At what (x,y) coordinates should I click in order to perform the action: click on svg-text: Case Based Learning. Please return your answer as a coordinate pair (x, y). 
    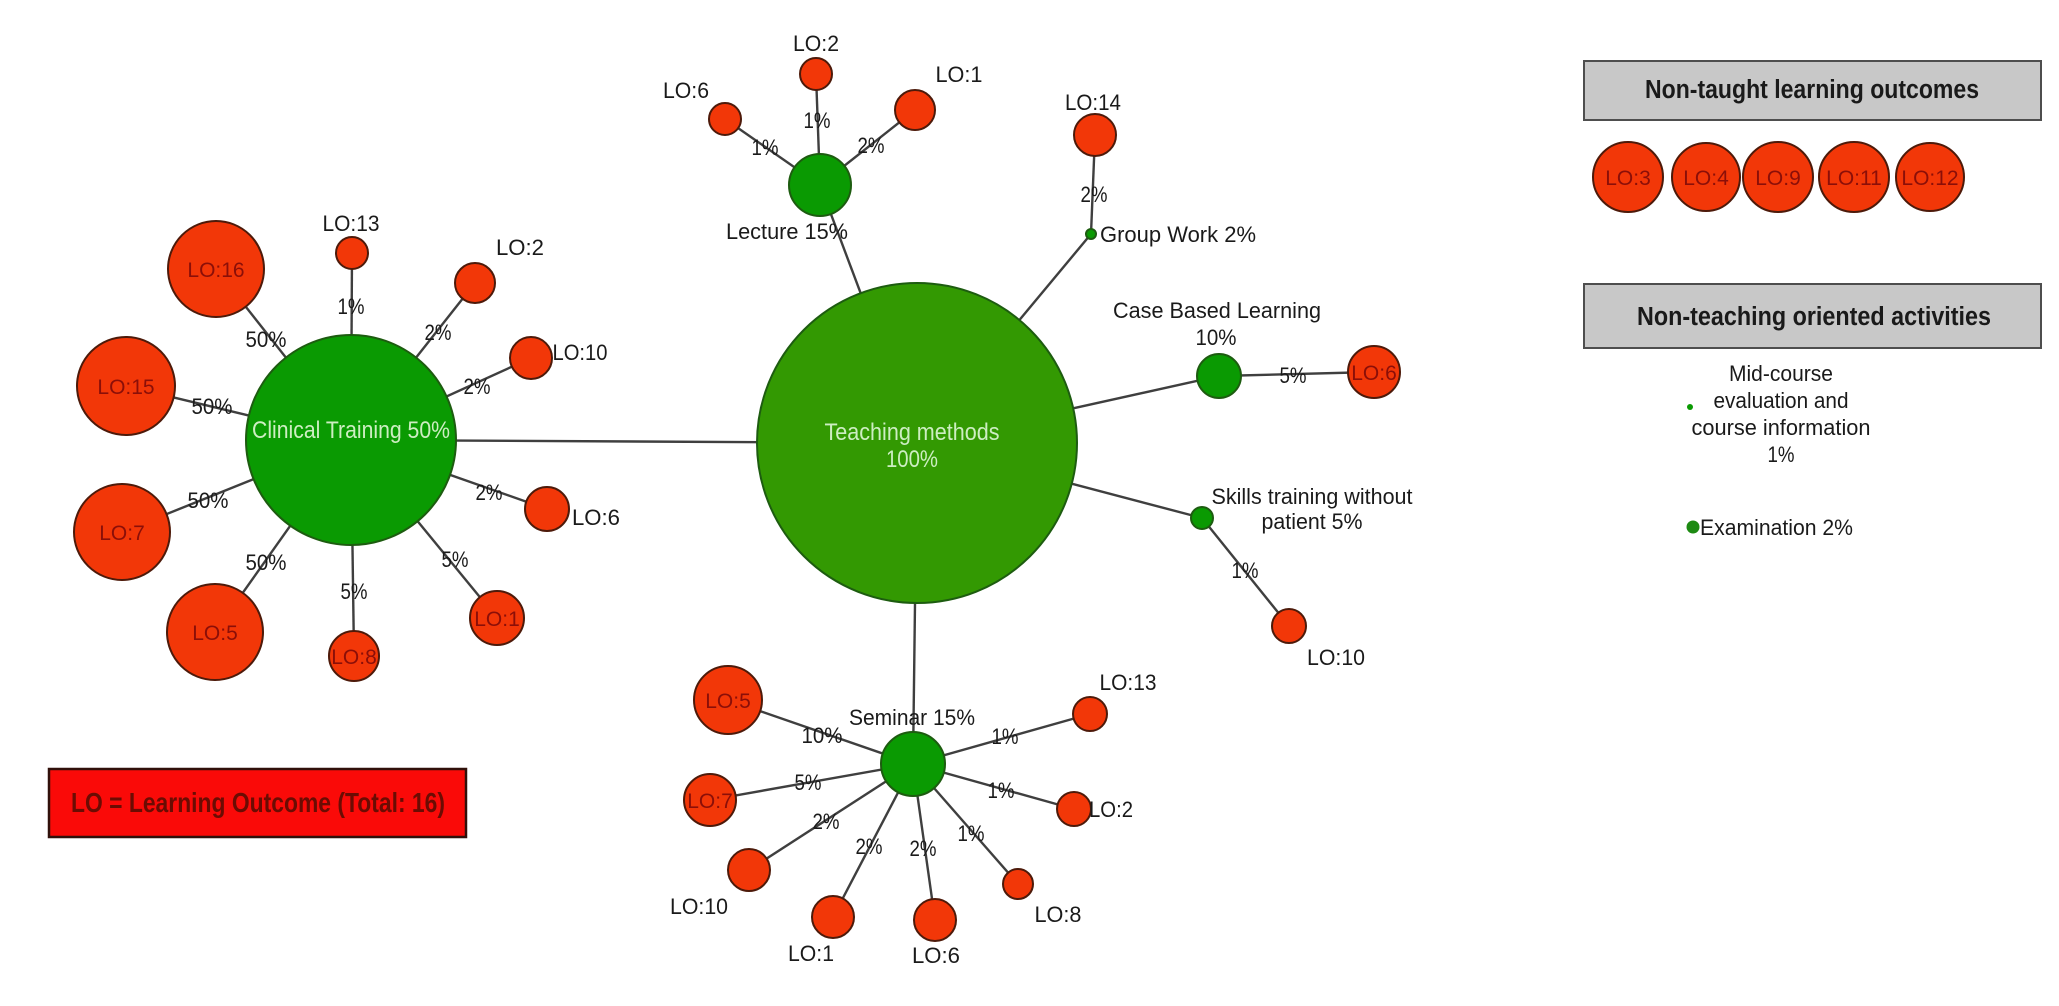
    Looking at the image, I should click on (1217, 310).